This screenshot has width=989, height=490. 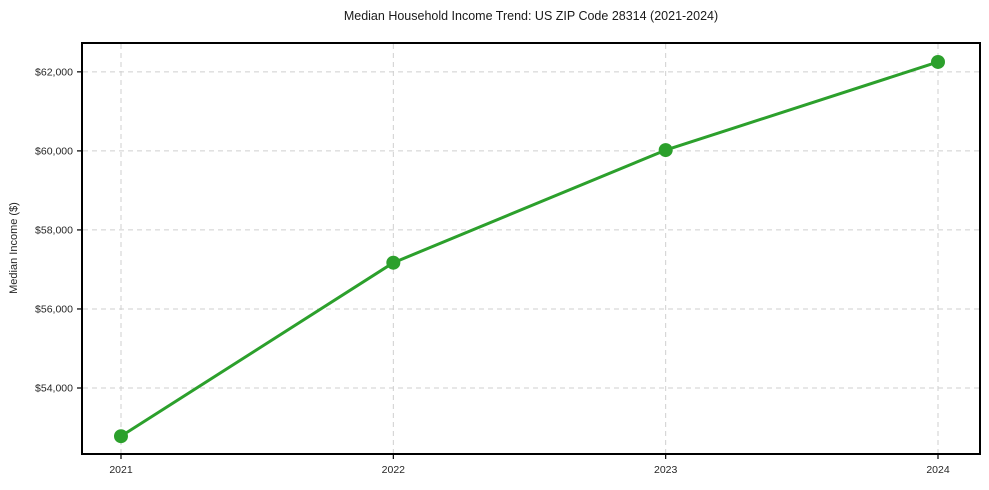 What do you see at coordinates (393, 262) in the screenshot?
I see `data-point-2022` at bounding box center [393, 262].